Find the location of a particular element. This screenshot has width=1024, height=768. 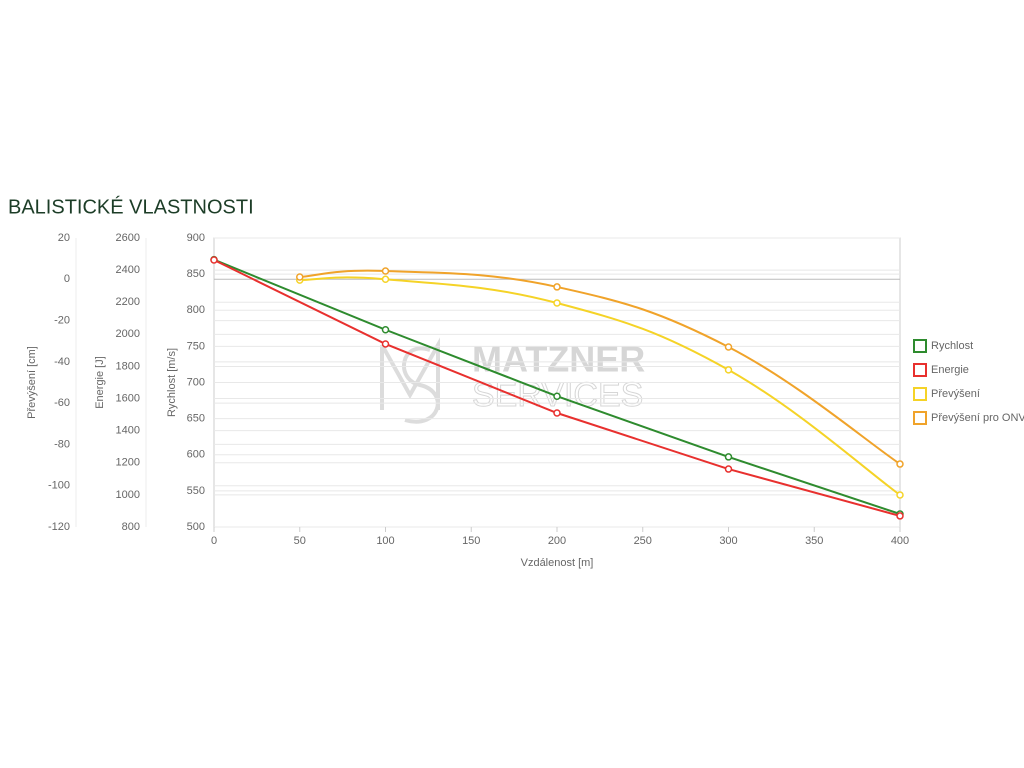

y-tick-label: 700 is located at coordinates (196, 382).